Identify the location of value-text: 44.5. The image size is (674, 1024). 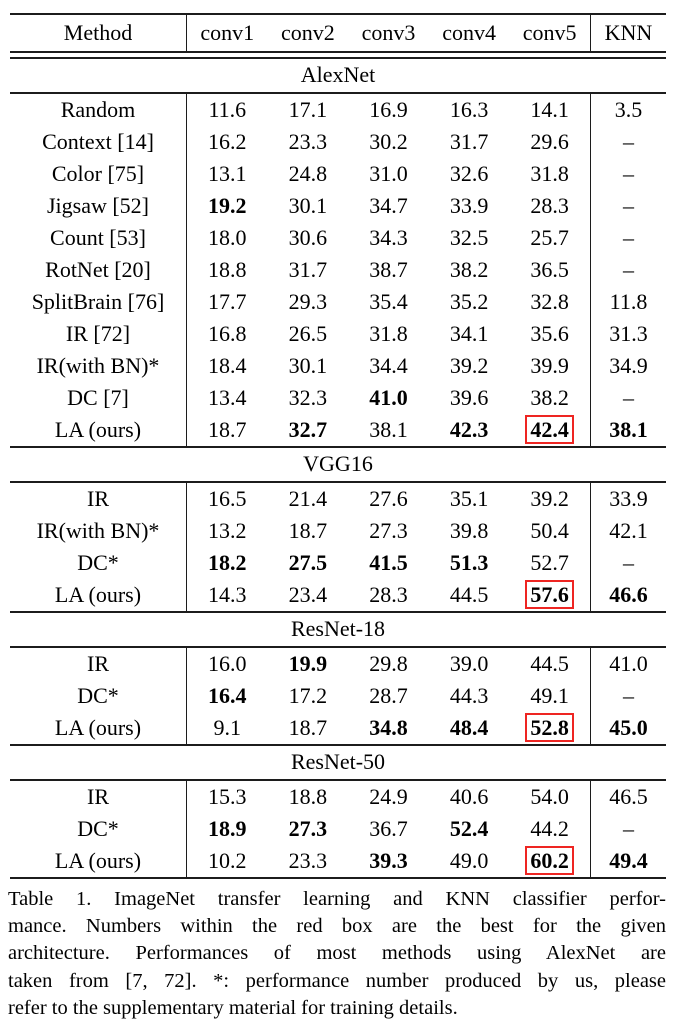
(549, 663).